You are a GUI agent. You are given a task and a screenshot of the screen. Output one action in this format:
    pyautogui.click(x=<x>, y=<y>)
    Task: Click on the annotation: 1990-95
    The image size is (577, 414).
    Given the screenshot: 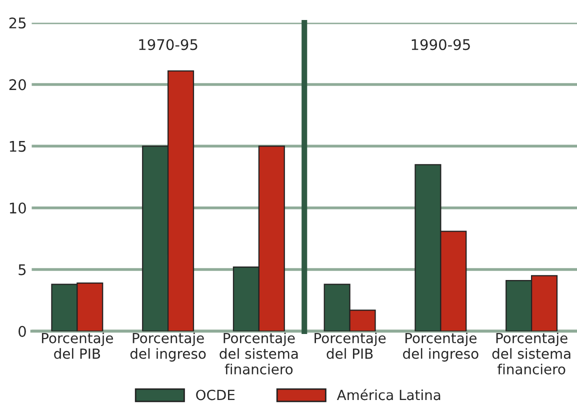 What is the action you would take?
    pyautogui.click(x=441, y=44)
    